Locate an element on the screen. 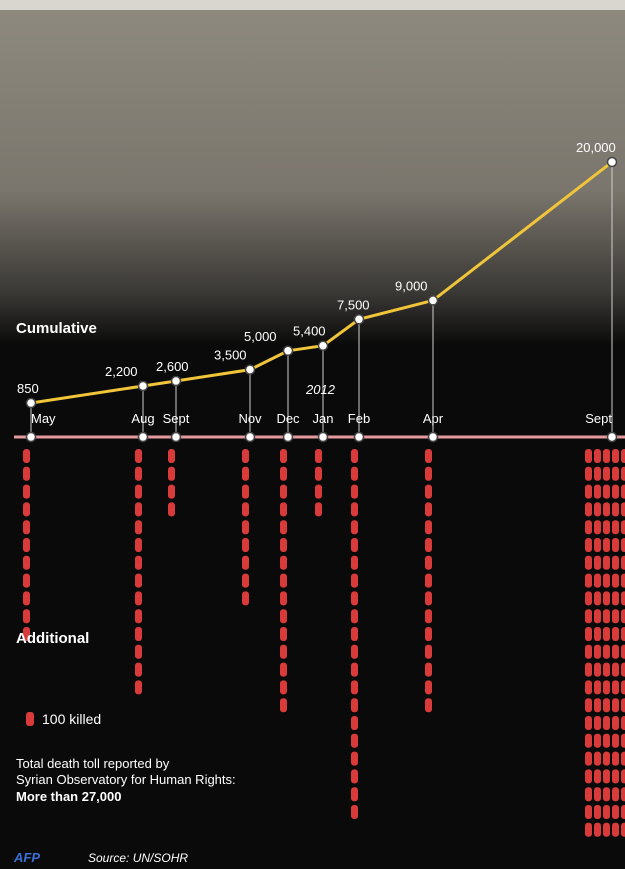 The image size is (625, 869). cumulative-value-label-7: 9,000 is located at coordinates (411, 285).